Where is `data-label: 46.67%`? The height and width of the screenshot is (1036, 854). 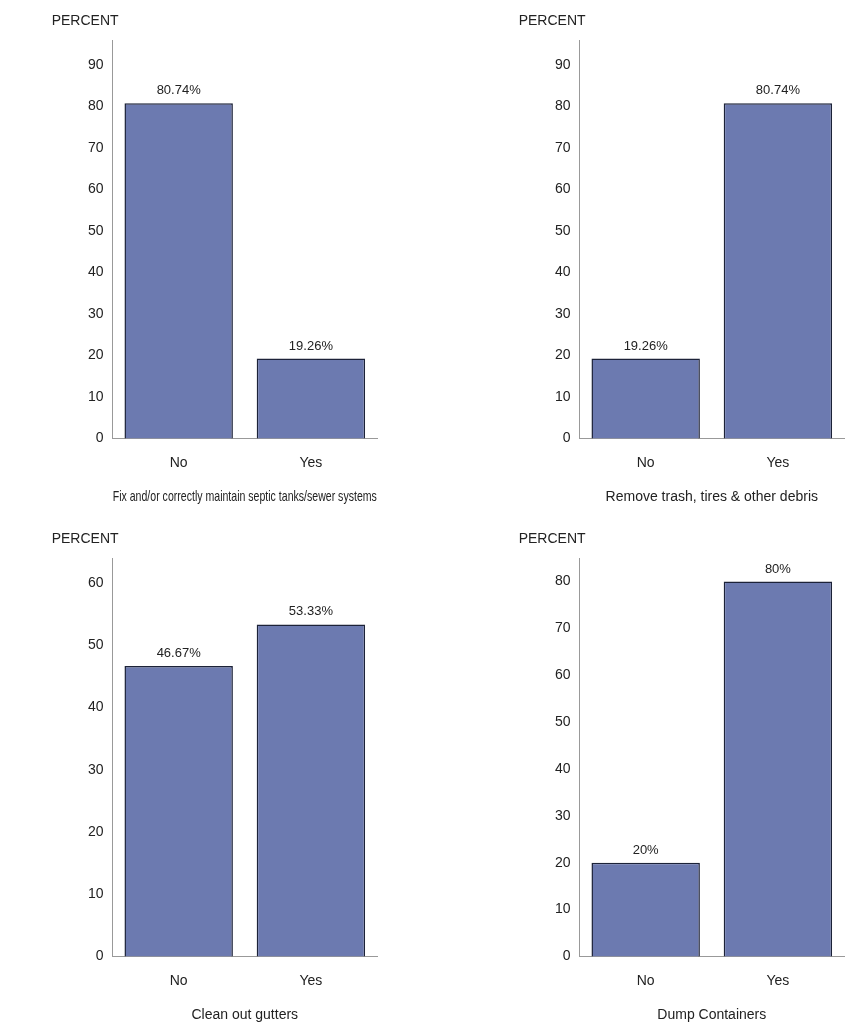
data-label: 46.67% is located at coordinates (179, 652).